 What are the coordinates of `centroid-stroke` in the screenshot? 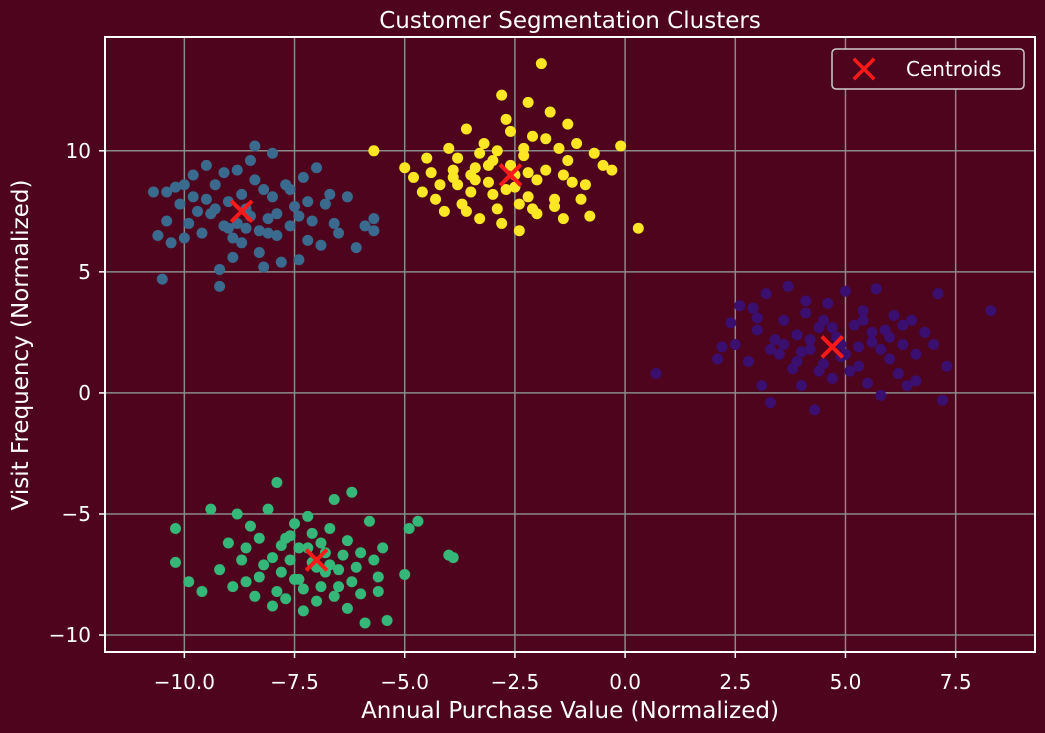 It's located at (241, 211).